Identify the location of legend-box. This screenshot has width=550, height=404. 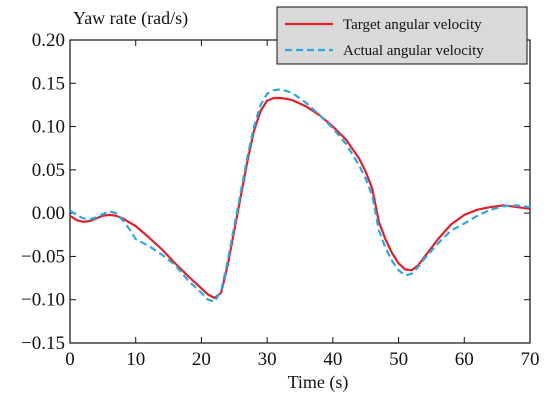
(402, 35).